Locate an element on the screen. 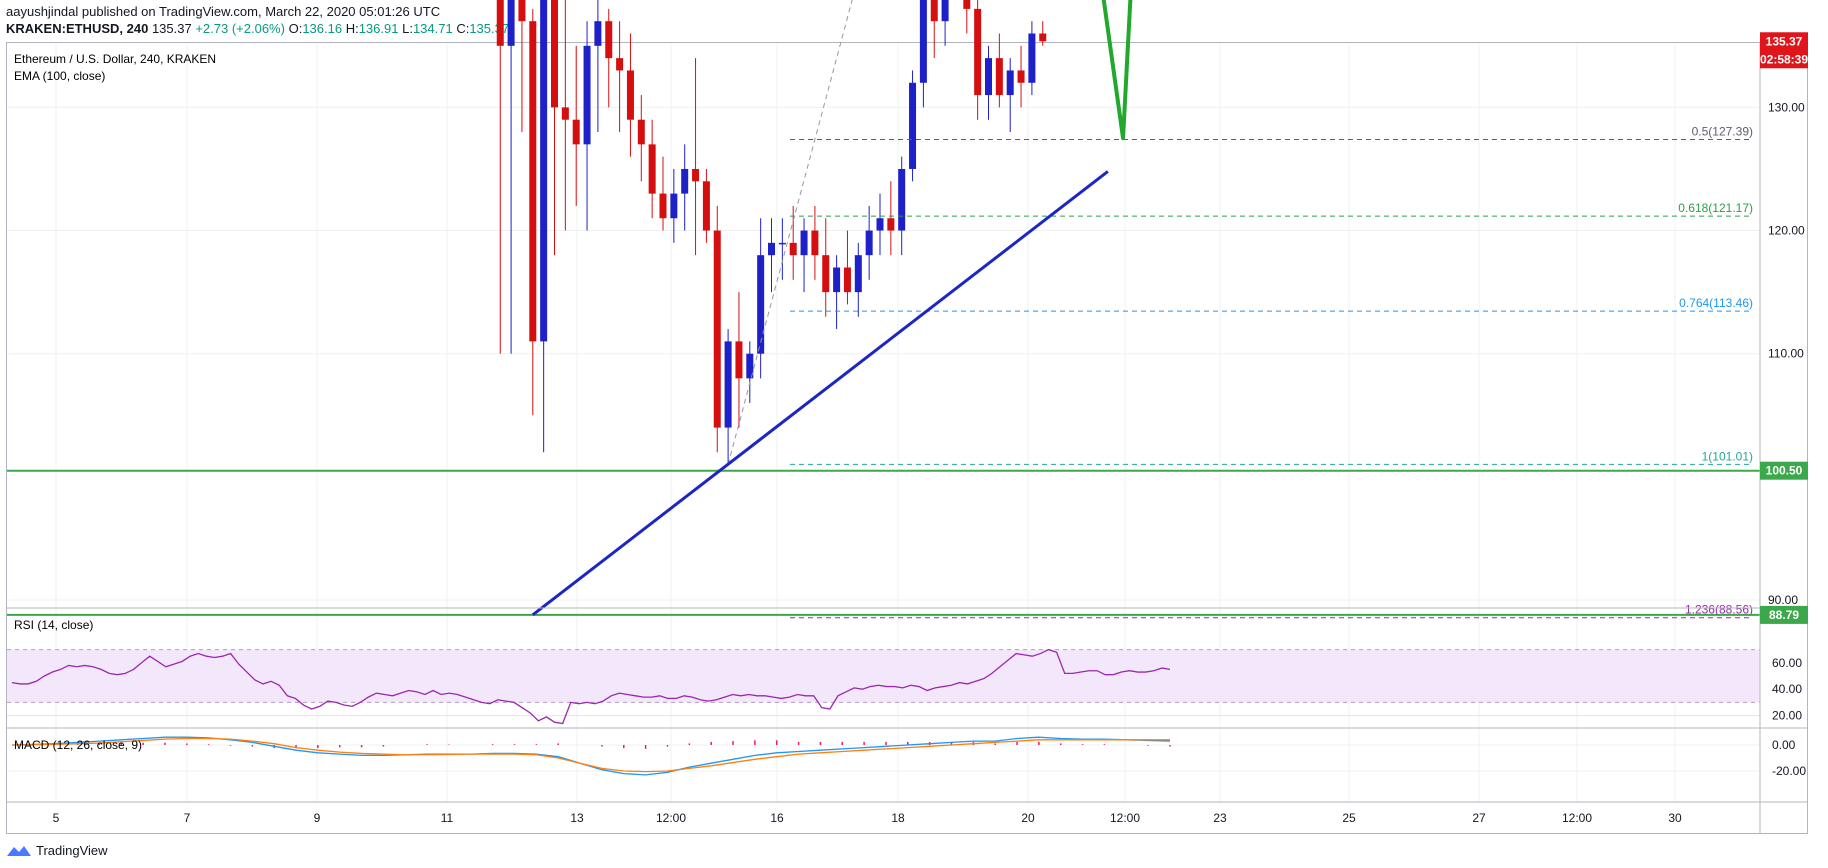 This screenshot has width=1828, height=868. tradingview-brand: TradingView is located at coordinates (72, 850).